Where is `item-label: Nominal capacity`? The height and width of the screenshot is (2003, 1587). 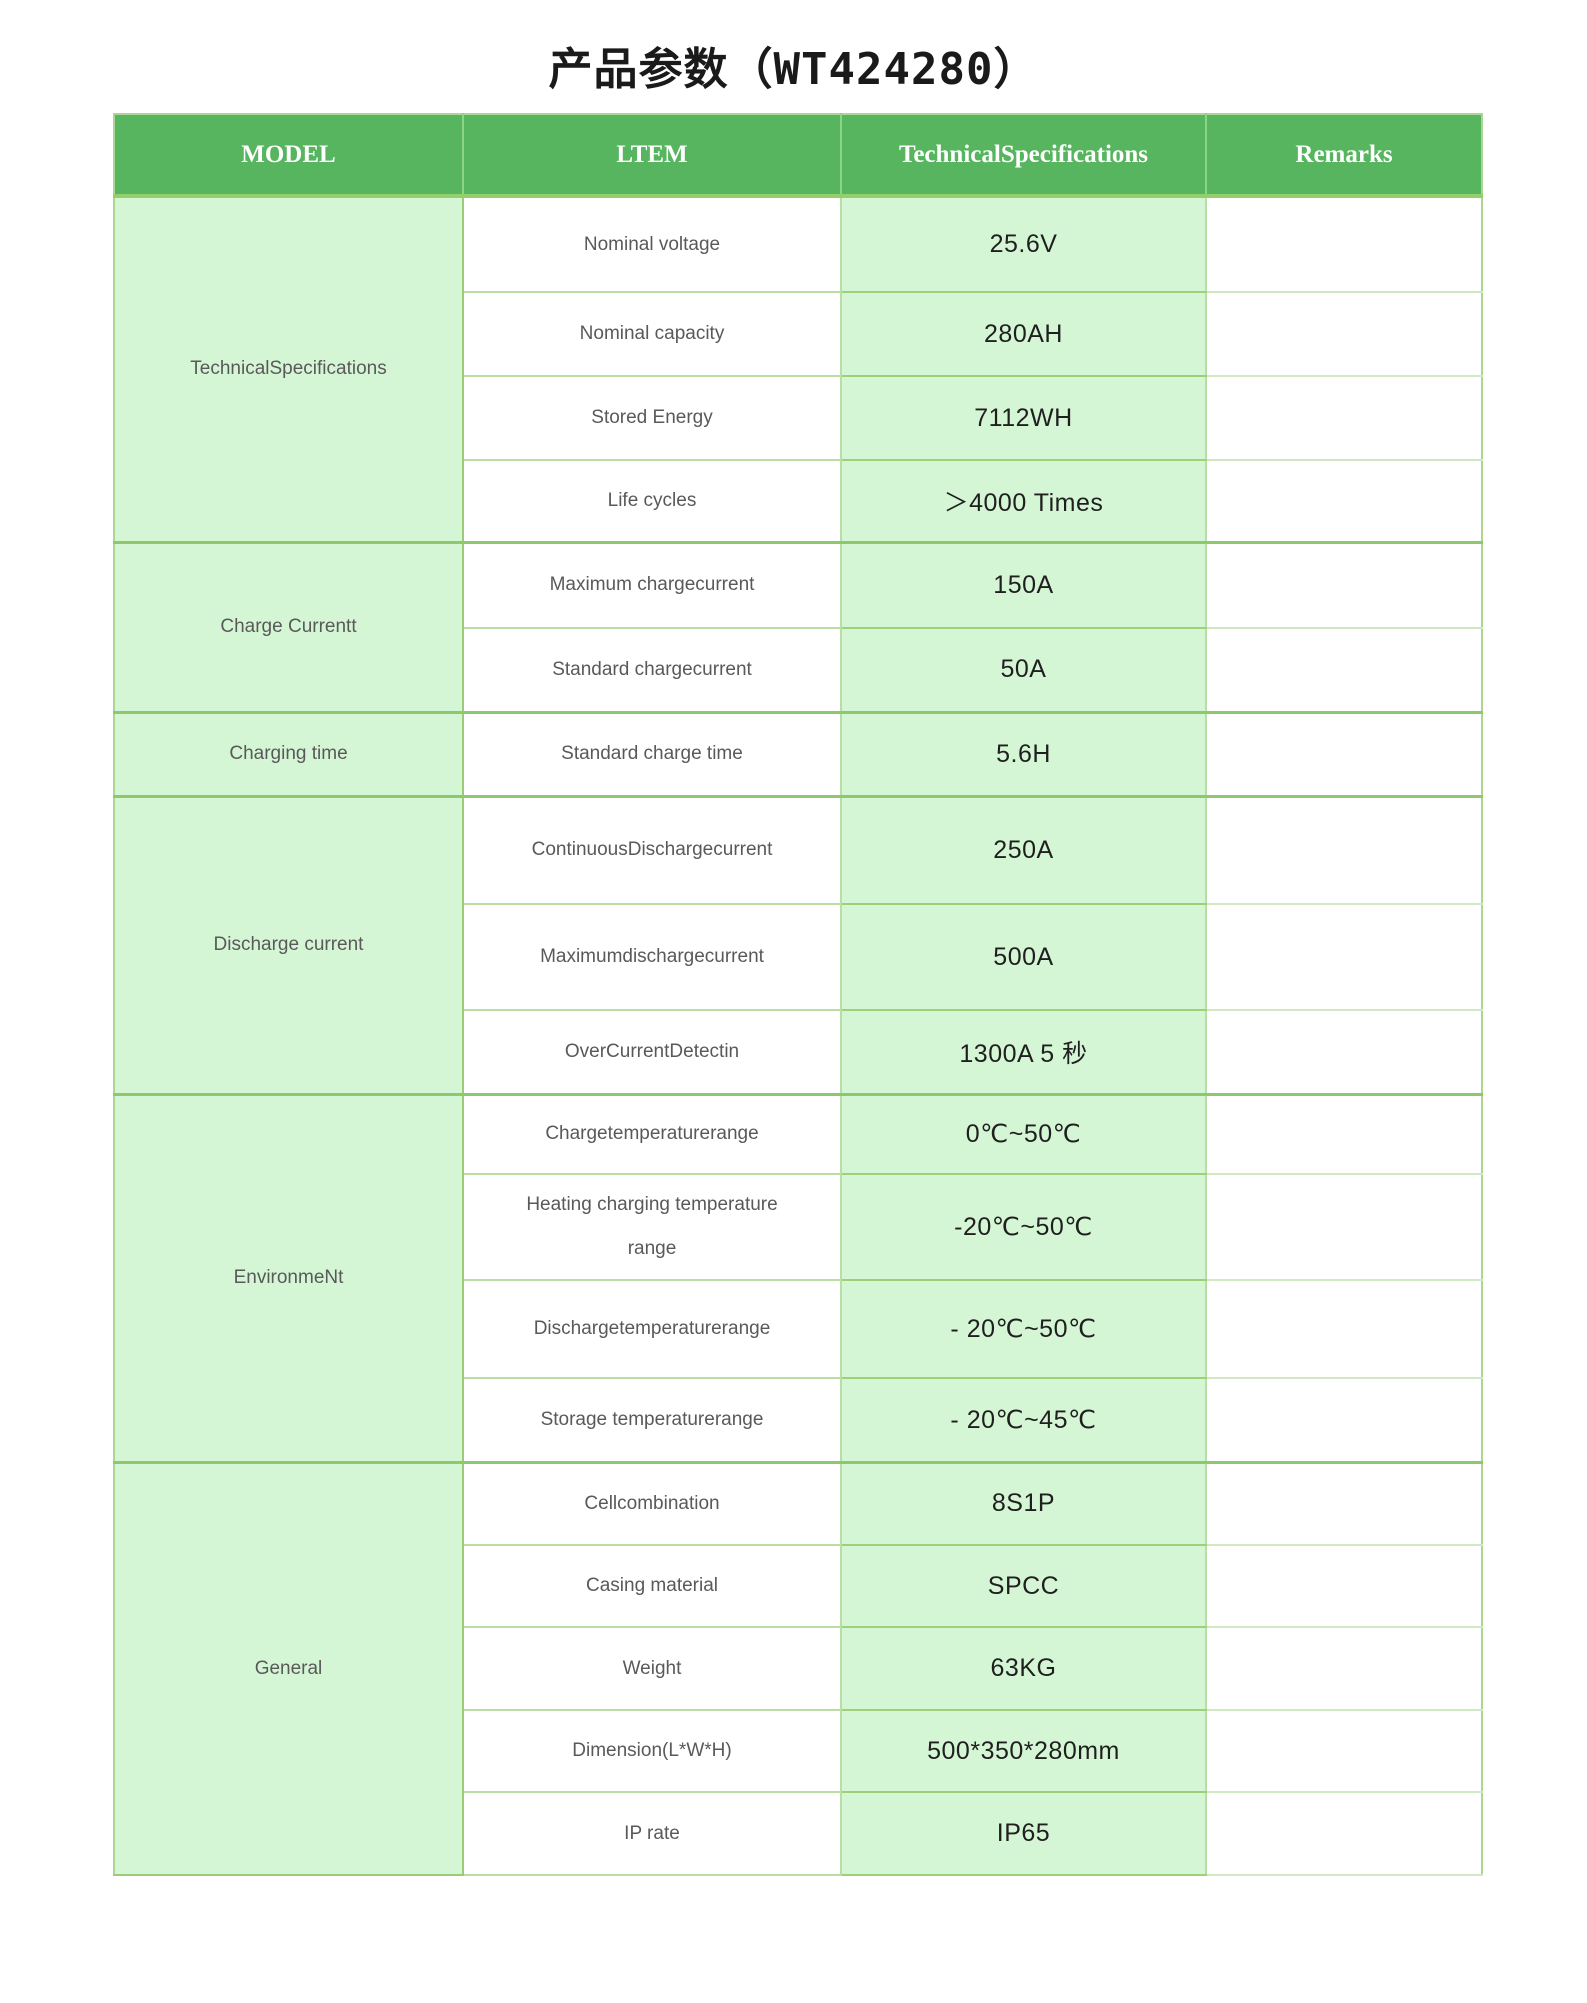
item-label: Nominal capacity is located at coordinates (652, 334).